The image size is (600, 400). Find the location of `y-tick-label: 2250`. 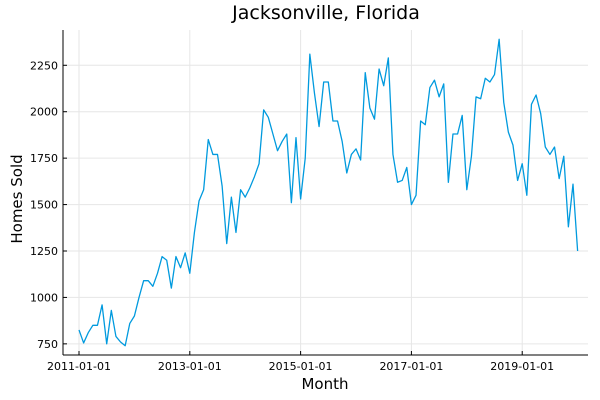

y-tick-label: 2250 is located at coordinates (44, 65).